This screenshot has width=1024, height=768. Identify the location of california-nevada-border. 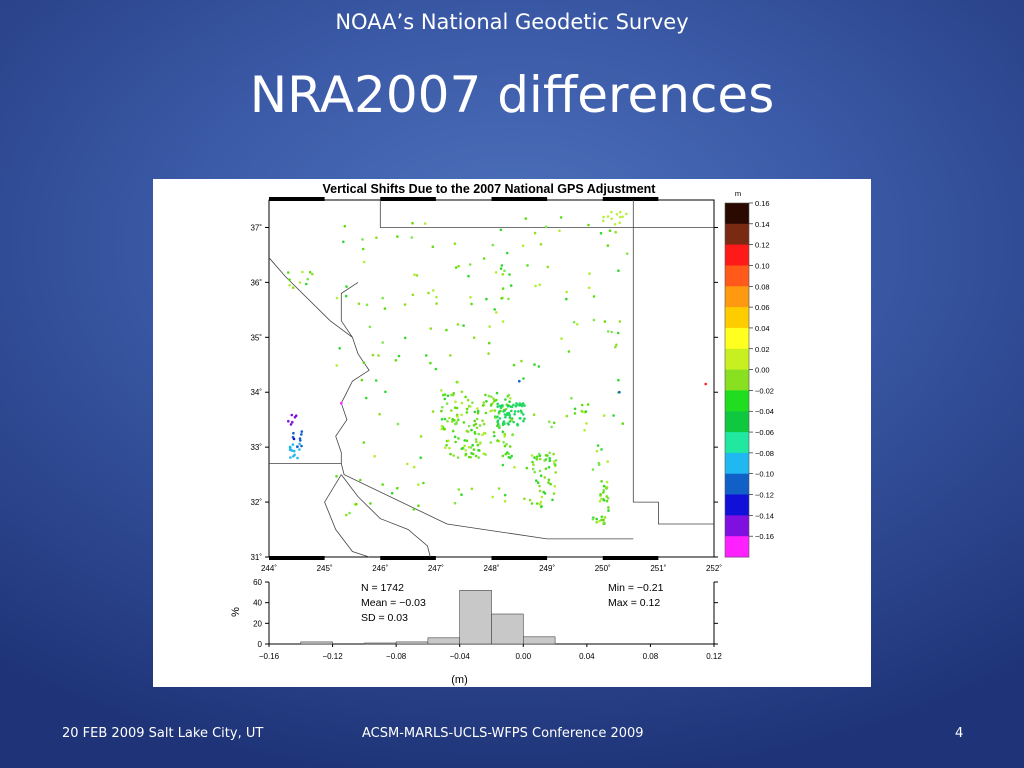
(310, 297).